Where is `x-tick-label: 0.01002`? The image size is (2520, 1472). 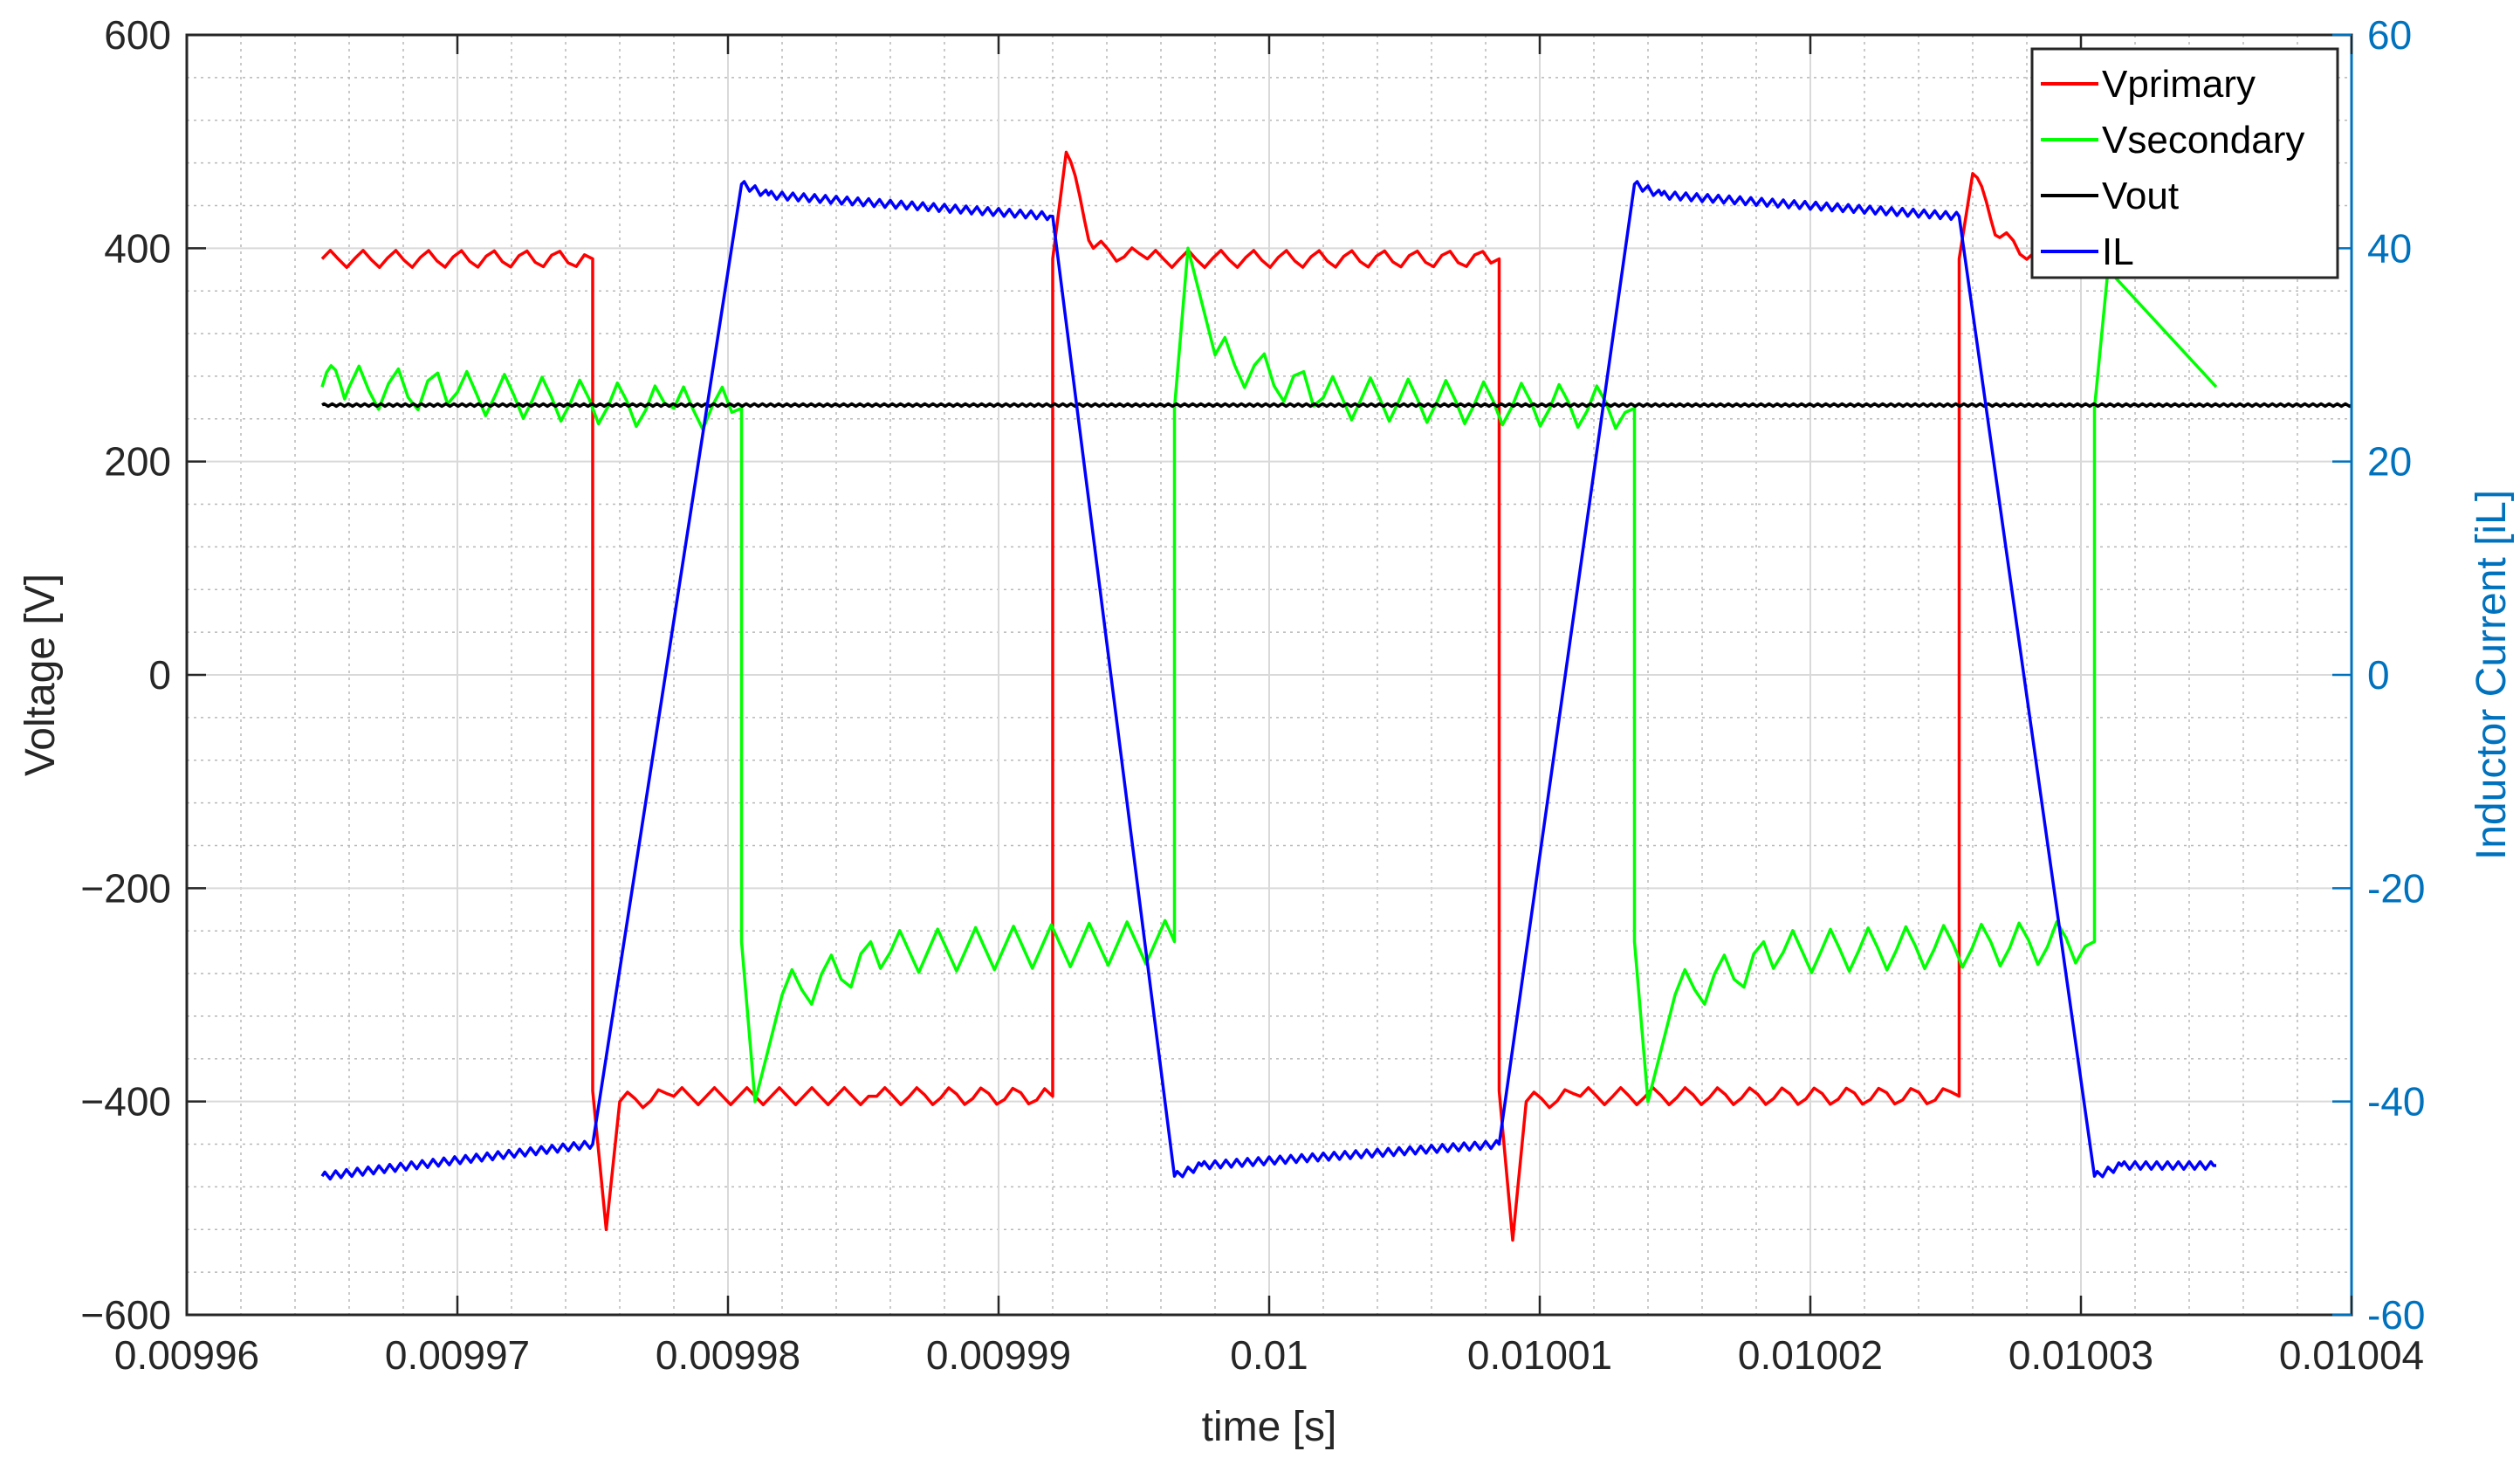 x-tick-label: 0.01002 is located at coordinates (1810, 1355).